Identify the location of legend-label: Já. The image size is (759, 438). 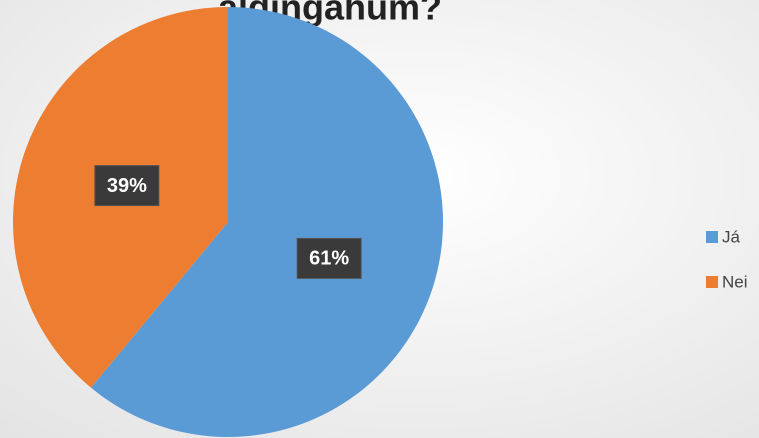
(731, 236).